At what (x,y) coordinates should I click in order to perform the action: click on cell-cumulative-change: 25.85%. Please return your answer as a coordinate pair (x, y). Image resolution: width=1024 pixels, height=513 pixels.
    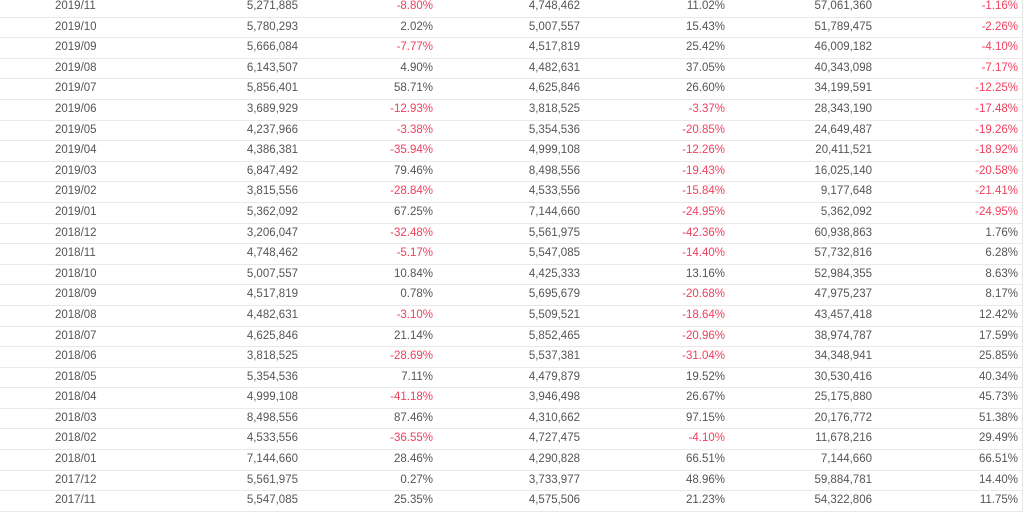
    Looking at the image, I should click on (998, 356).